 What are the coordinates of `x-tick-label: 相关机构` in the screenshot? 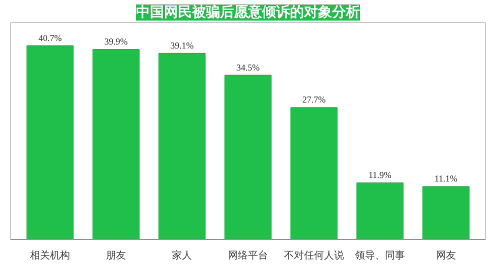 It's located at (50, 256).